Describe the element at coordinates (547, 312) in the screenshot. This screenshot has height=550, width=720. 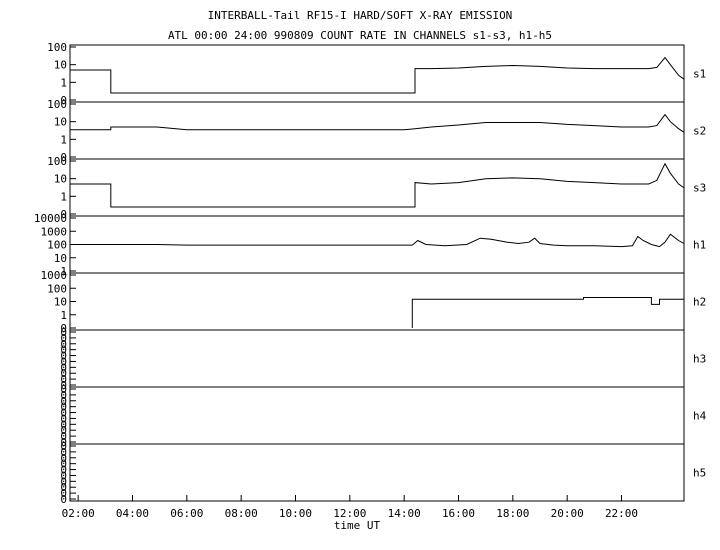
I see `series-line-h2` at that location.